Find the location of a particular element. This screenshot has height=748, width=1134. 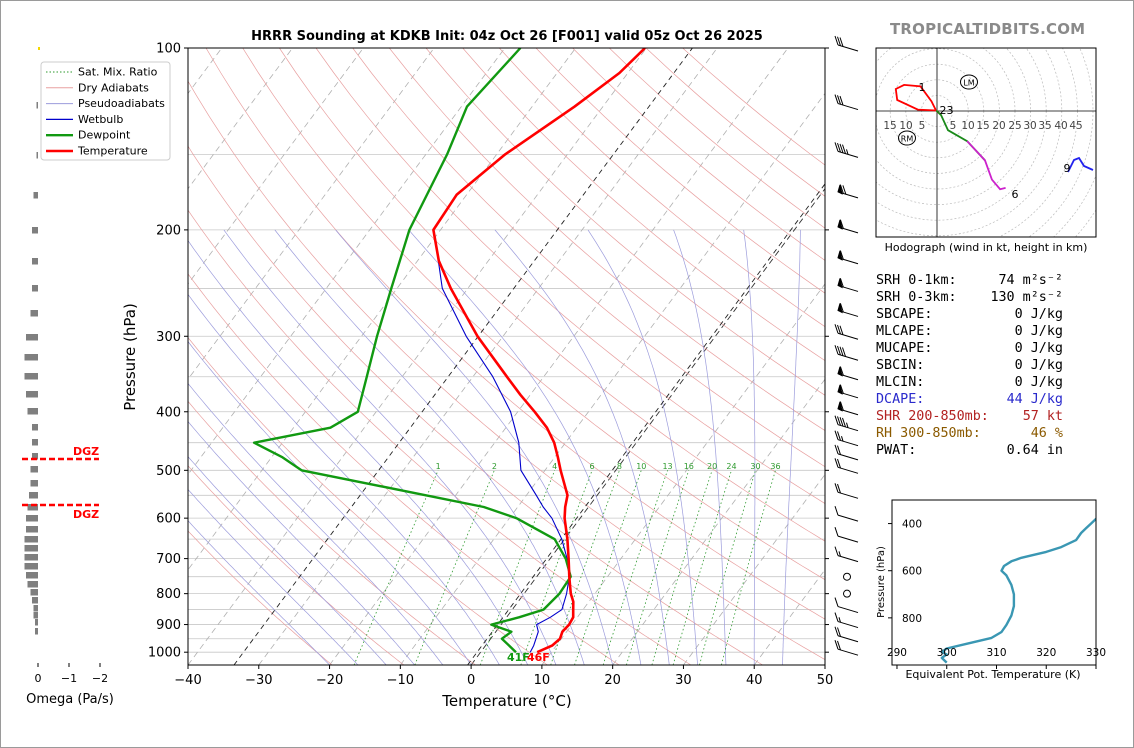

left-mover-marker is located at coordinates (969, 82).